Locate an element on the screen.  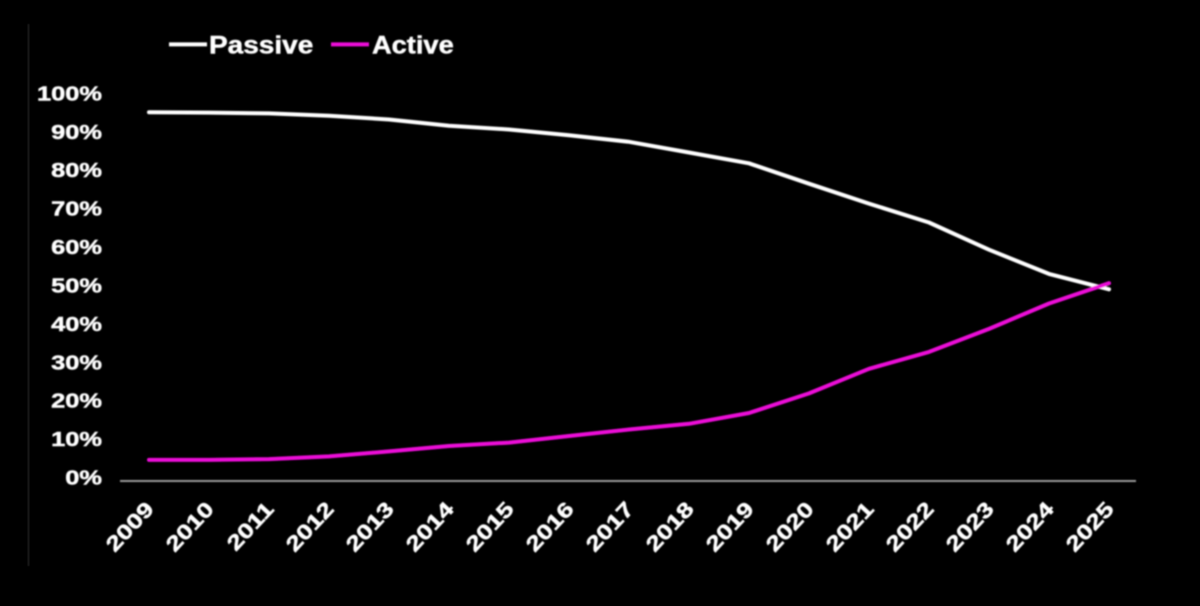
svg-text: 70% is located at coordinates (76, 208).